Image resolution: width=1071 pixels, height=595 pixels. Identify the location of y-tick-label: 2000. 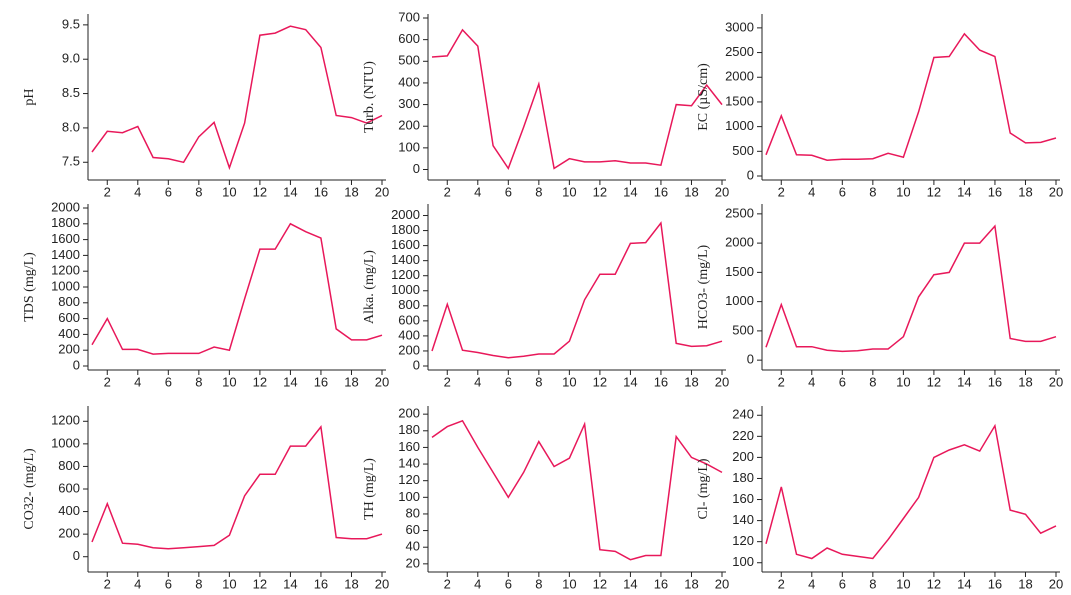
(739, 76).